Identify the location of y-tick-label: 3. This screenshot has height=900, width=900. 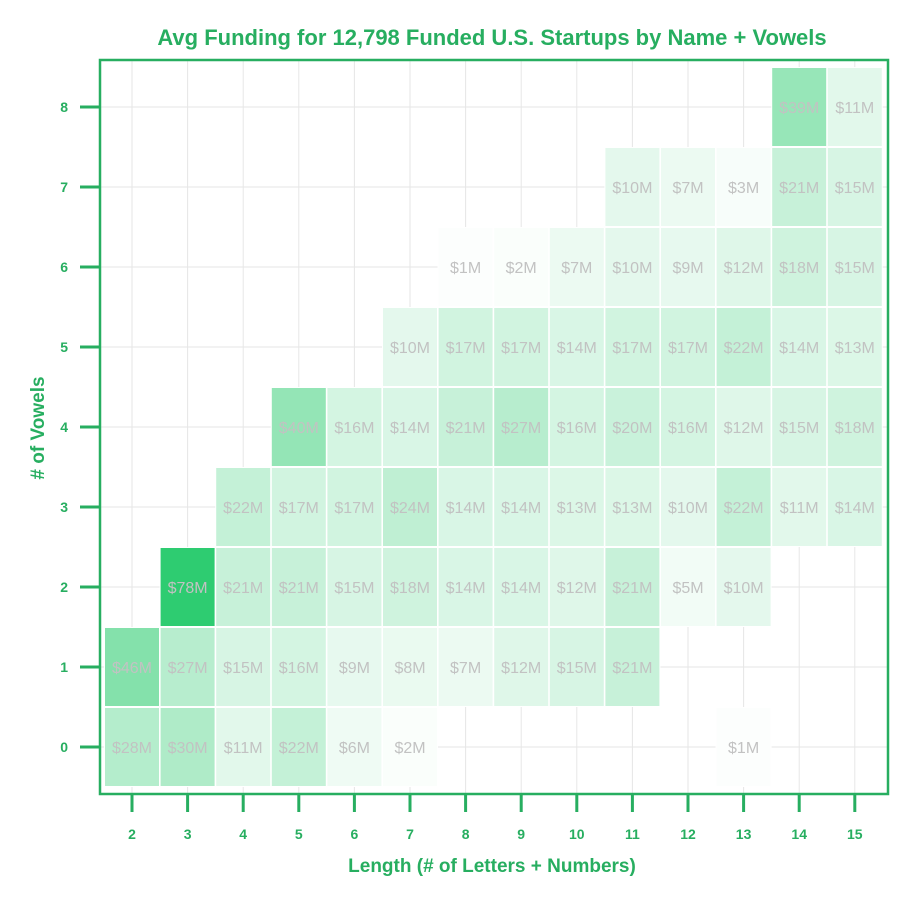
(64, 507).